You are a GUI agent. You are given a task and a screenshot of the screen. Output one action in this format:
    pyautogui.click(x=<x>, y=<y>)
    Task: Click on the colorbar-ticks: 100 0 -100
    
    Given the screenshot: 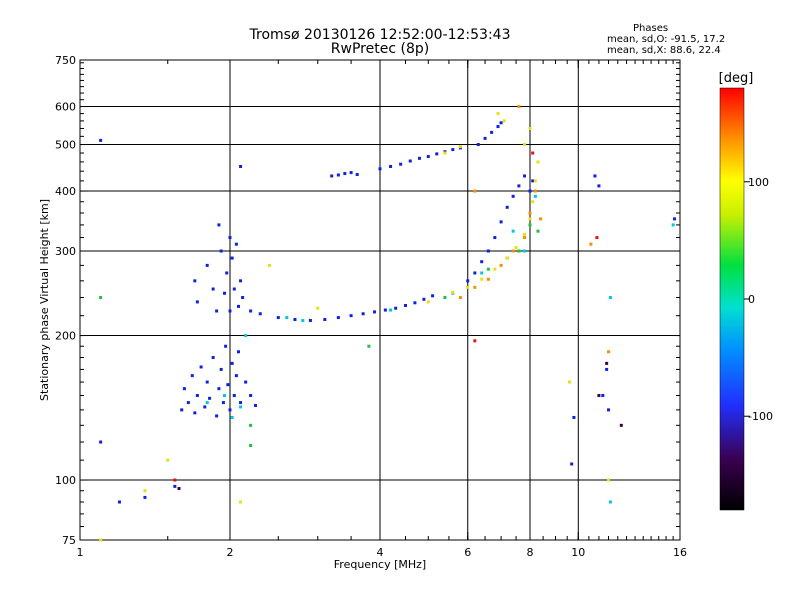 What is the action you would take?
    pyautogui.click(x=758, y=299)
    